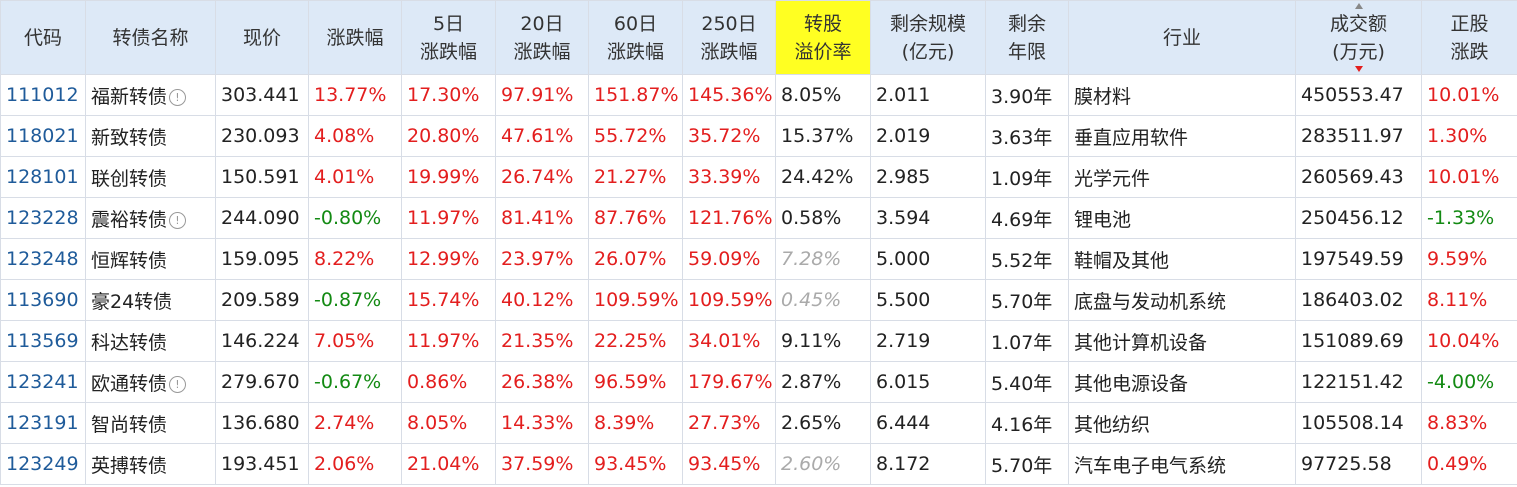 This screenshot has height=487, width=1517. I want to click on cell-text: 128101, so click(42, 177).